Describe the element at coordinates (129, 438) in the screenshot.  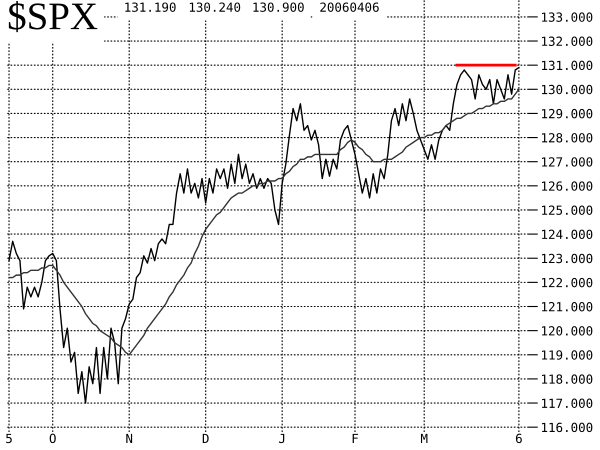
I see `x-tick-label: N` at that location.